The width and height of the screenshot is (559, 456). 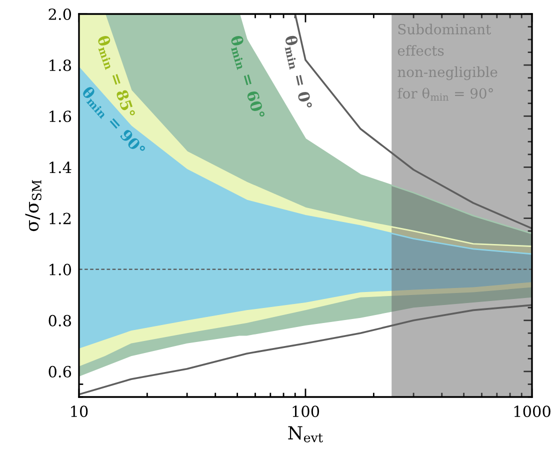 I want to click on x-tick-label: 1000, so click(x=532, y=412).